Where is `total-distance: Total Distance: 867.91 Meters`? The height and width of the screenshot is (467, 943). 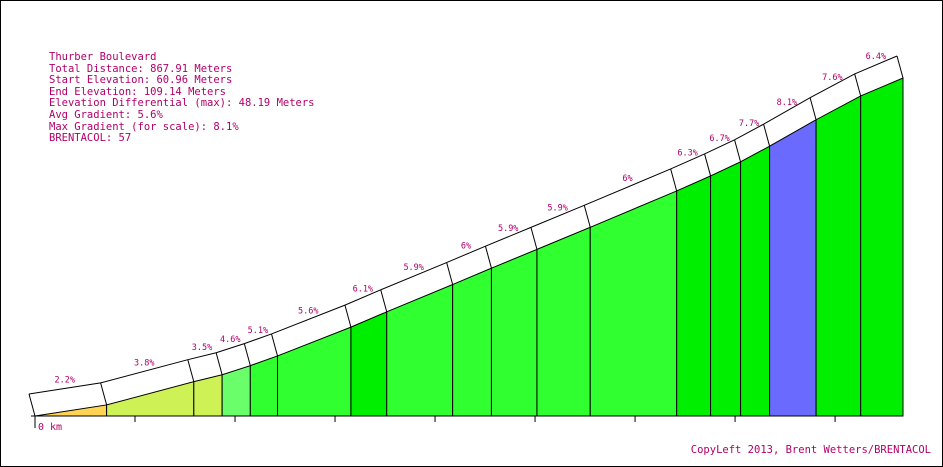 total-distance: Total Distance: 867.91 Meters is located at coordinates (141, 68).